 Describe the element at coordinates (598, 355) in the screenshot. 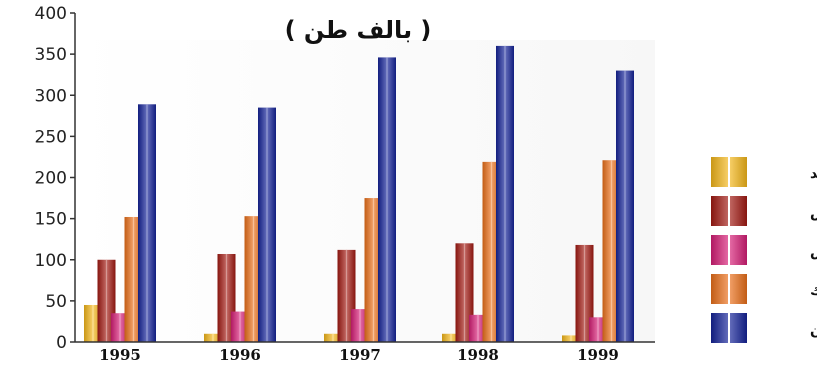

I see `x-tick-label: 1999` at that location.